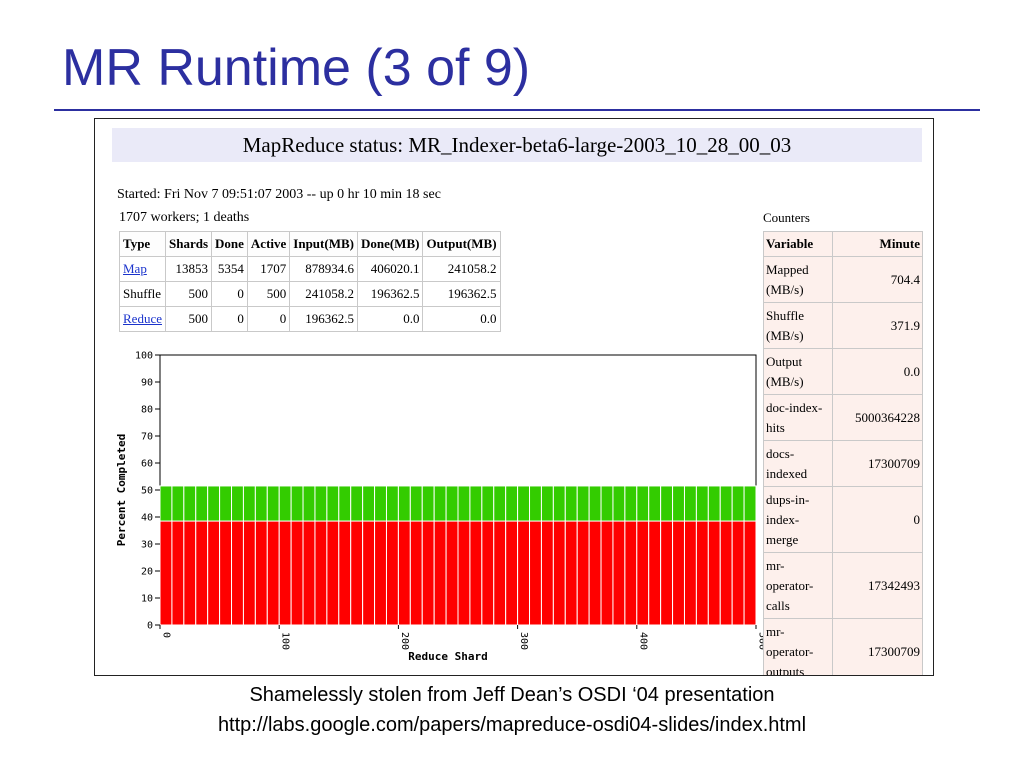 The image size is (1024, 768). What do you see at coordinates (147, 383) in the screenshot?
I see `y-tick-label: 90` at bounding box center [147, 383].